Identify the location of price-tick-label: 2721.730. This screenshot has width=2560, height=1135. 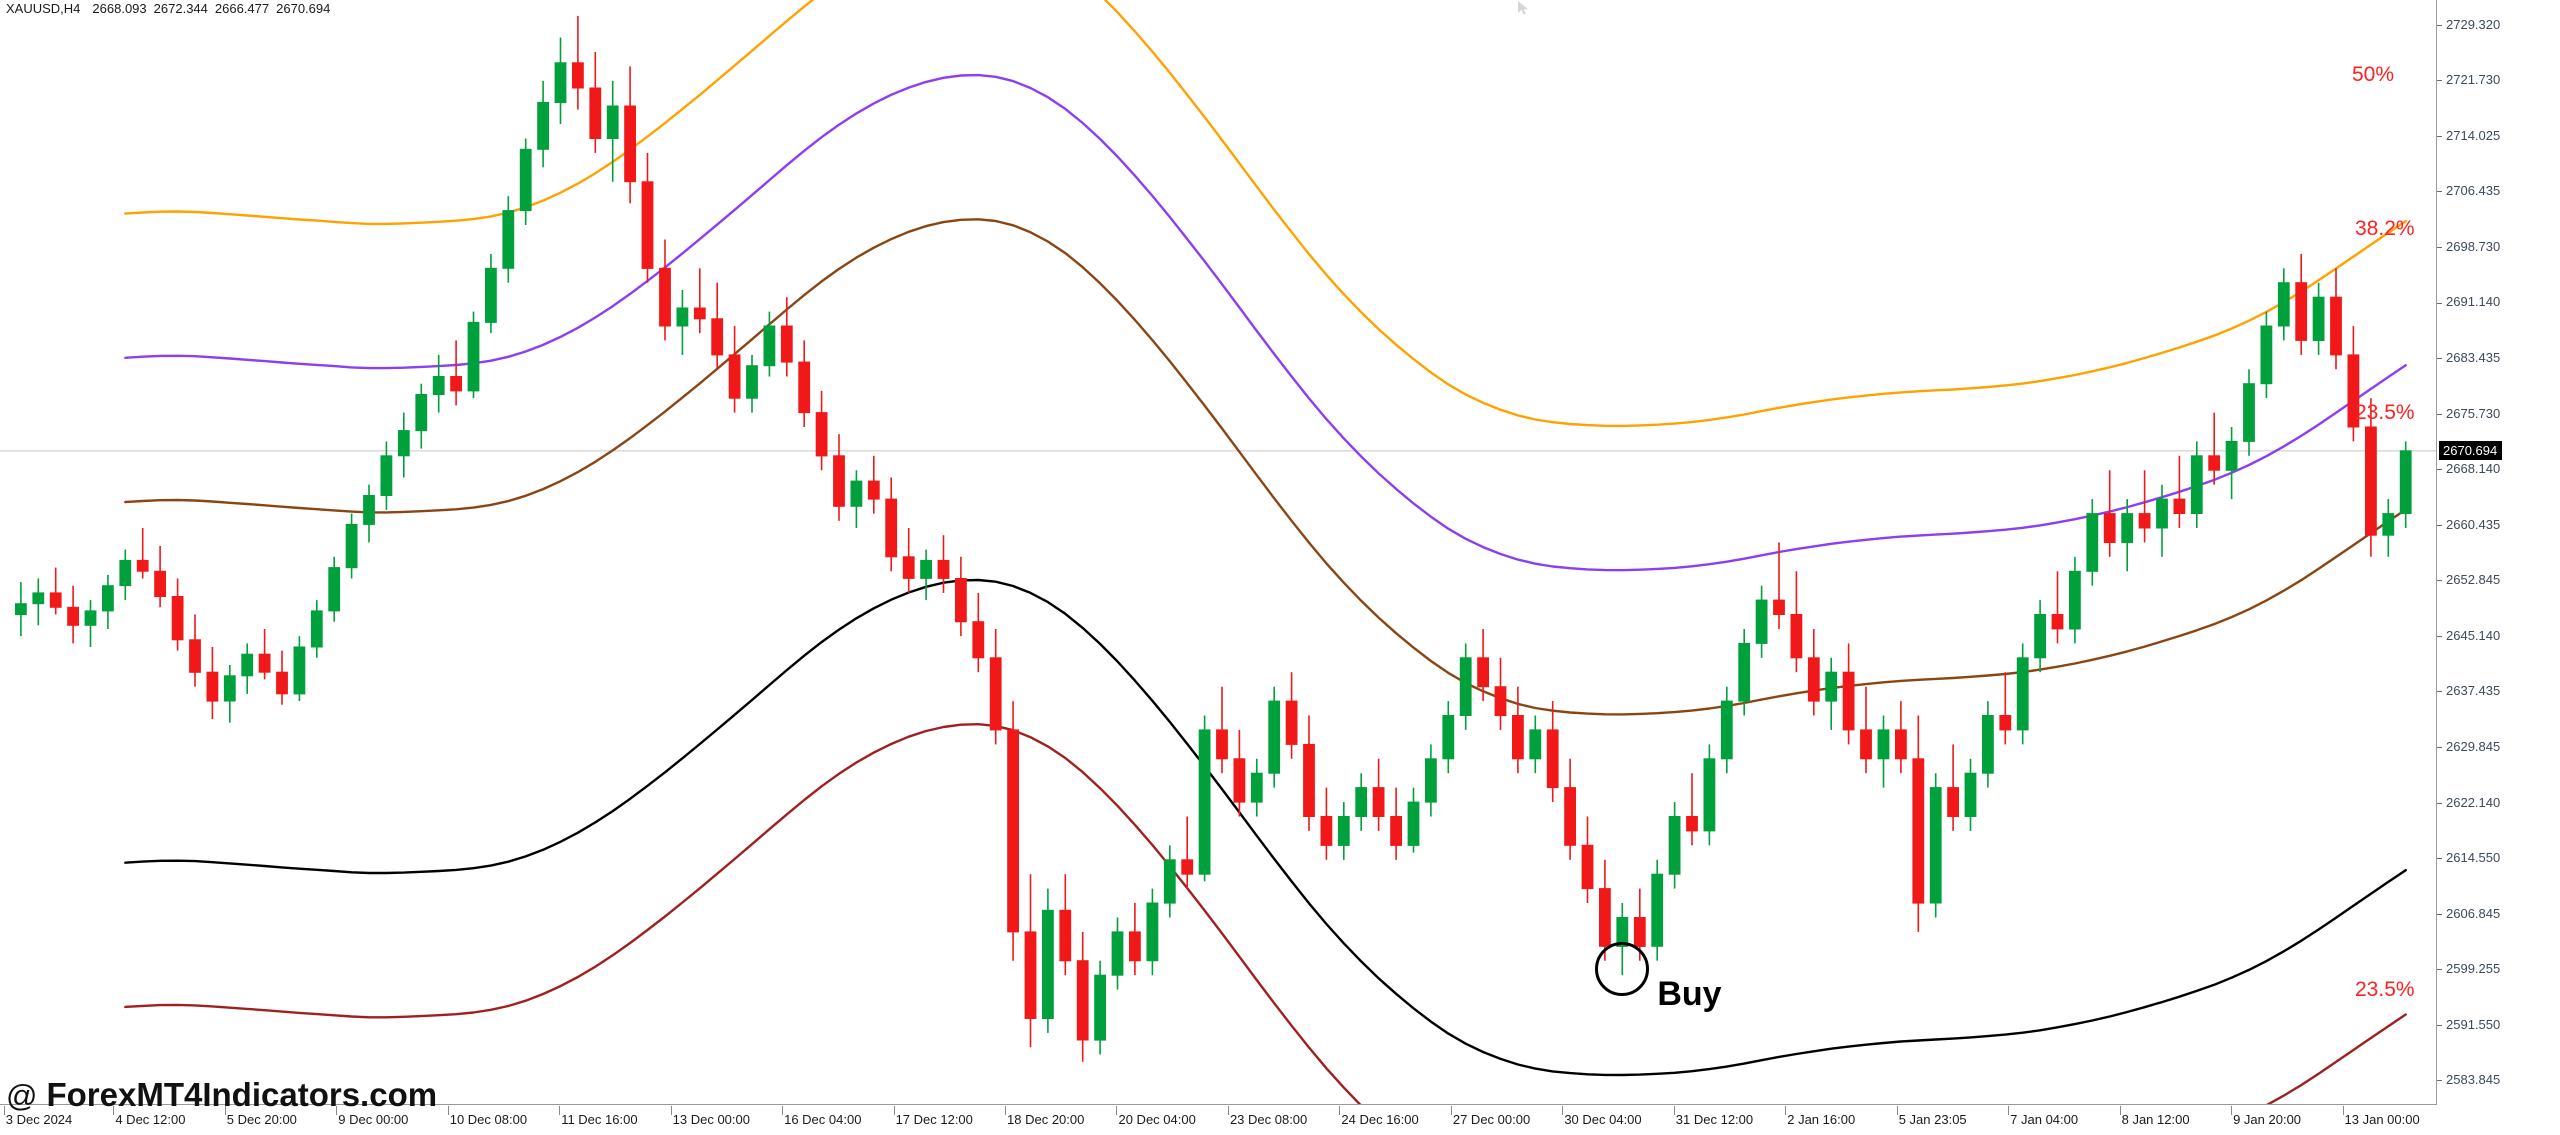
(2473, 80).